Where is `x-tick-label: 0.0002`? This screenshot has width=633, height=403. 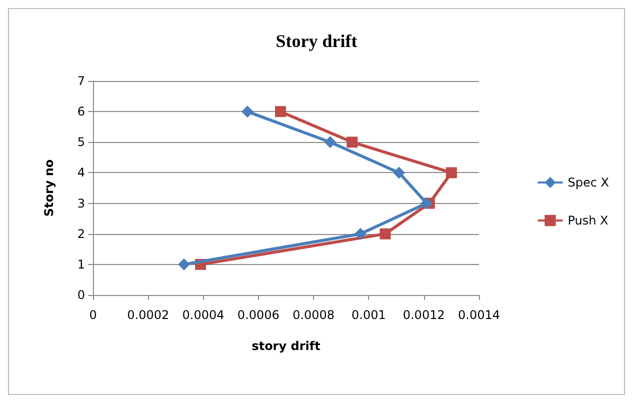
x-tick-label: 0.0002 is located at coordinates (148, 315).